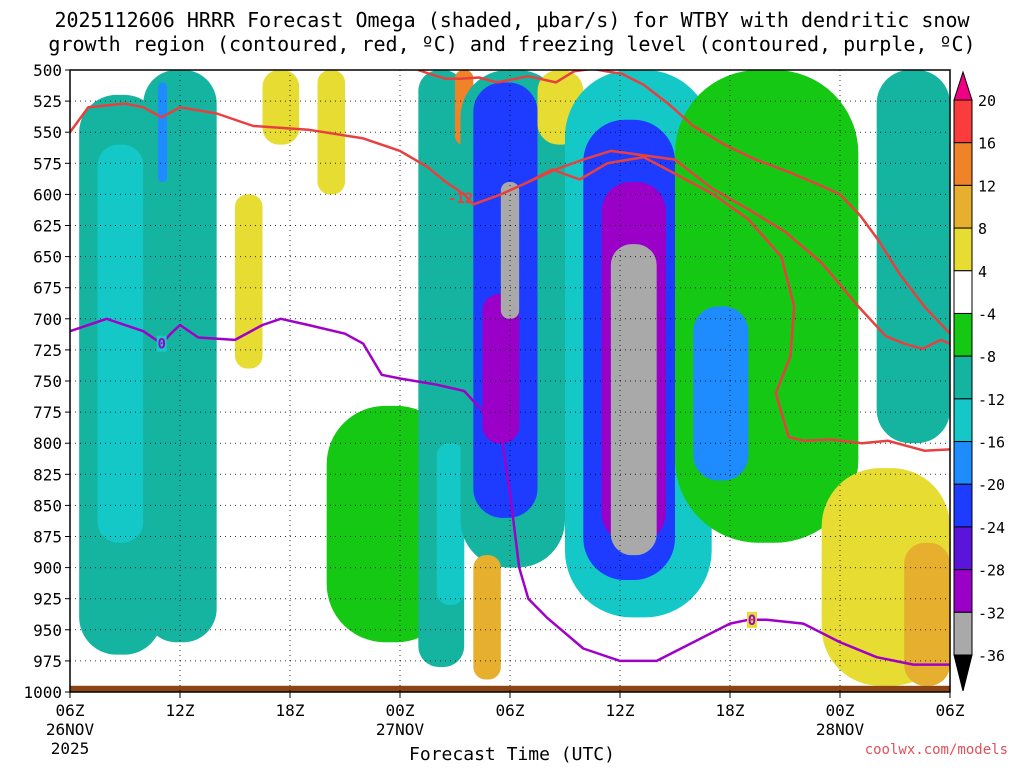 The image size is (1024, 768). What do you see at coordinates (47, 381) in the screenshot?
I see `y-tick-label-750: 750` at bounding box center [47, 381].